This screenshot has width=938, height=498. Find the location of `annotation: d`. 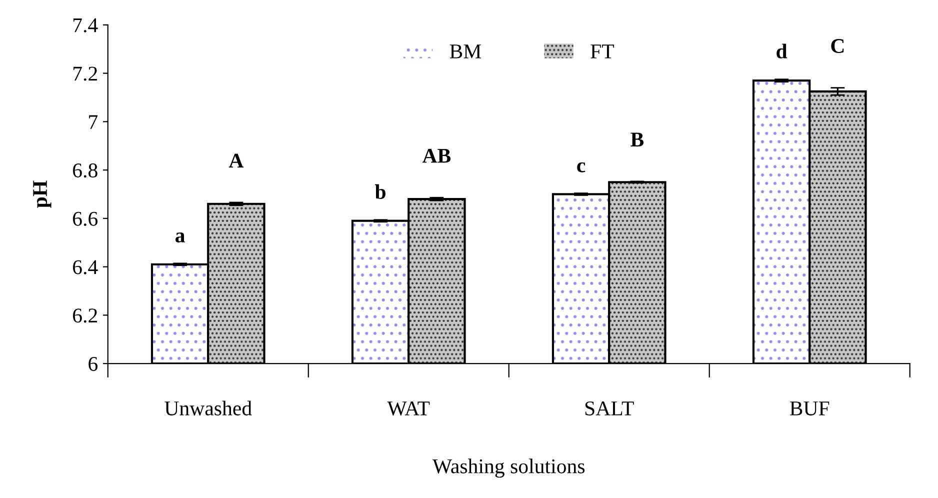

annotation: d is located at coordinates (782, 51).